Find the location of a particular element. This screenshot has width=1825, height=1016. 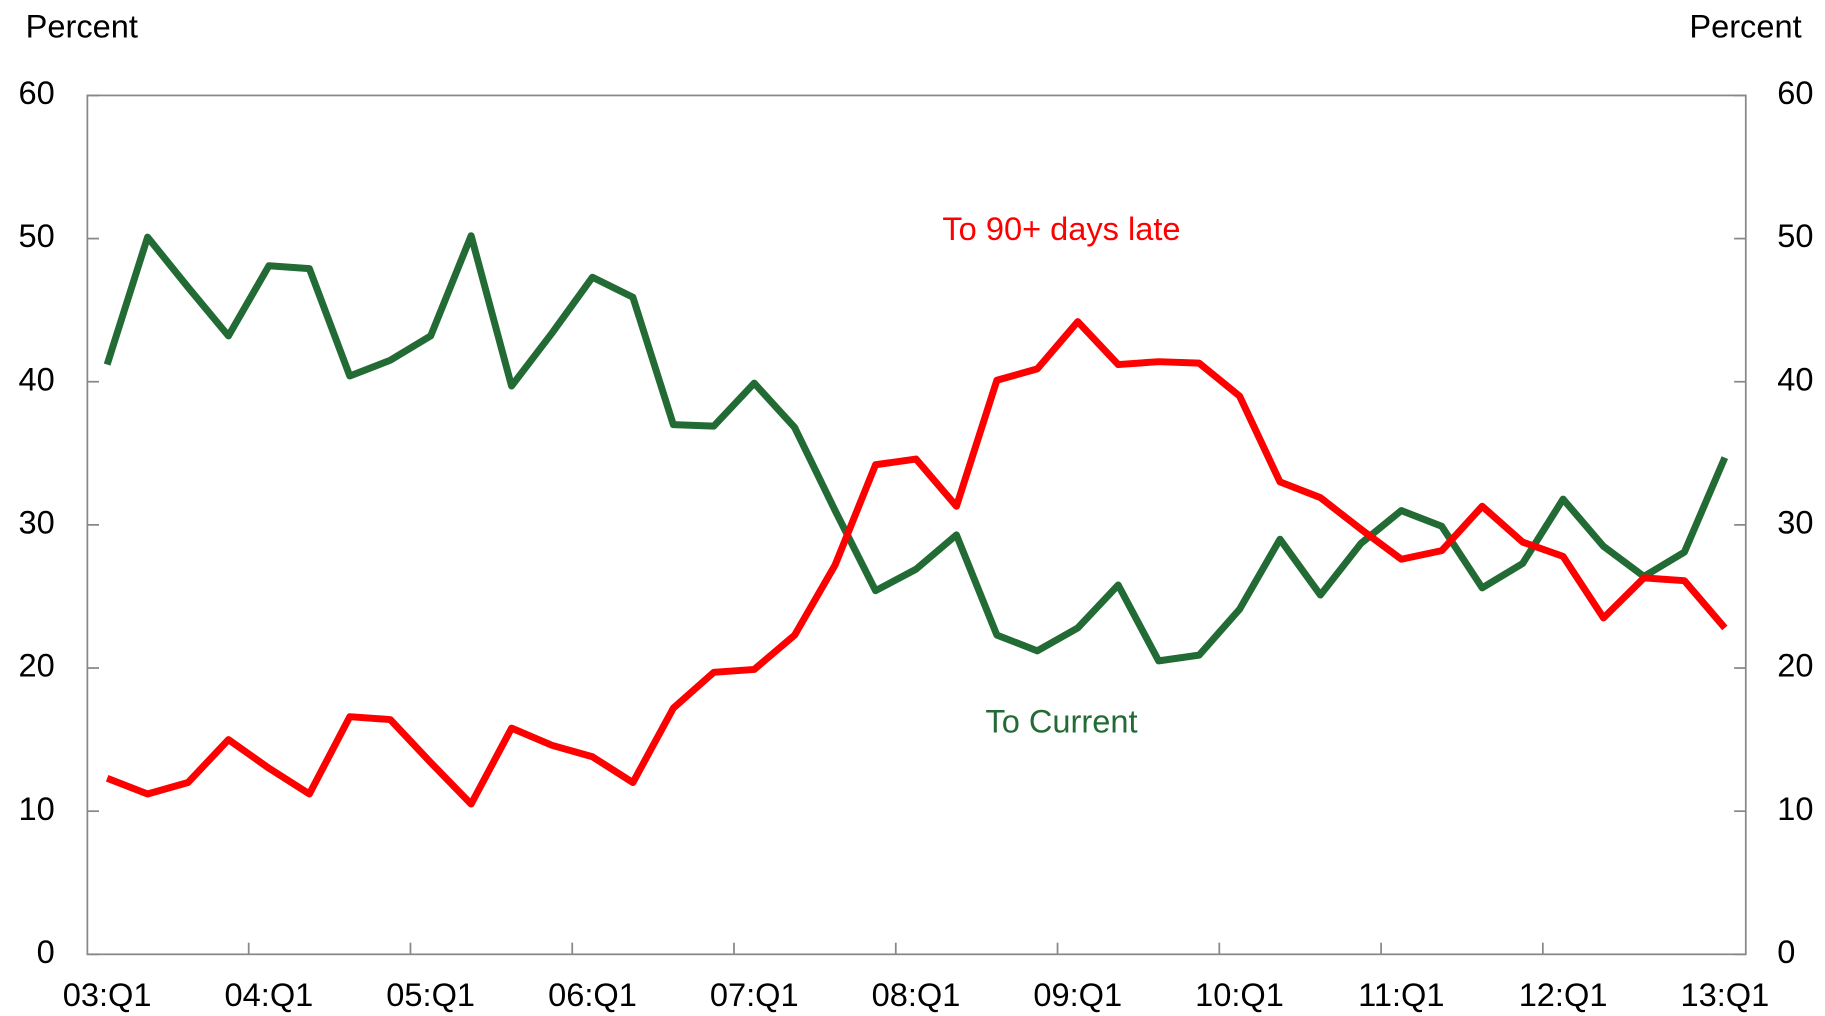

x-tick-label: 10:Q1 is located at coordinates (1239, 995).